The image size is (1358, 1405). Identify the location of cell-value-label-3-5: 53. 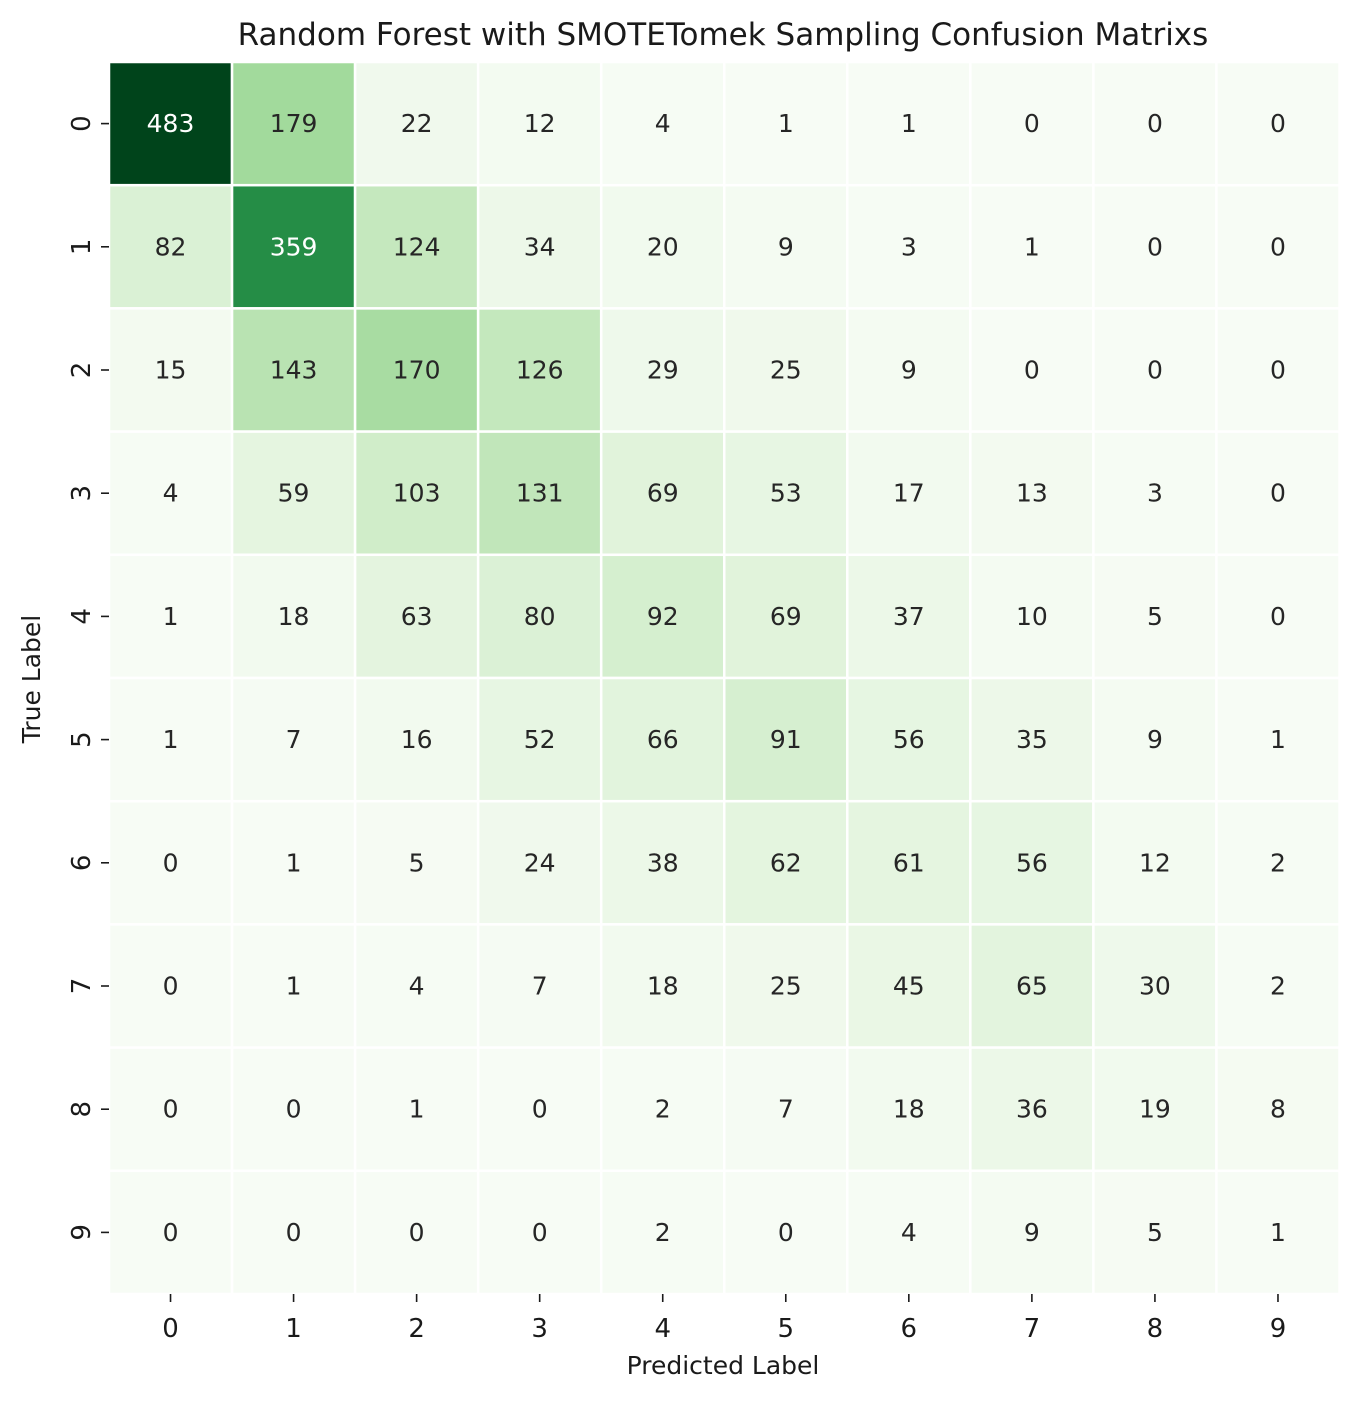
(786, 493).